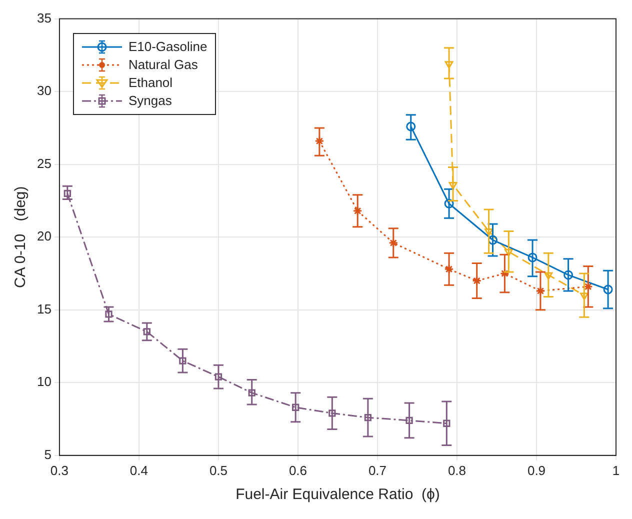 This screenshot has height=519, width=632. What do you see at coordinates (139, 470) in the screenshot?
I see `x-tick-label: 0.4` at bounding box center [139, 470].